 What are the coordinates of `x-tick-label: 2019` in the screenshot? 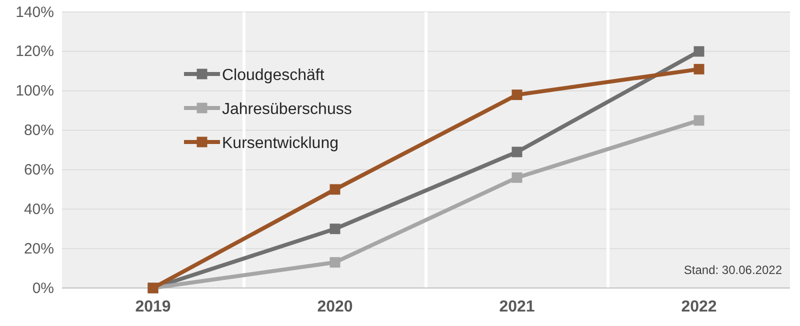 It's located at (153, 307).